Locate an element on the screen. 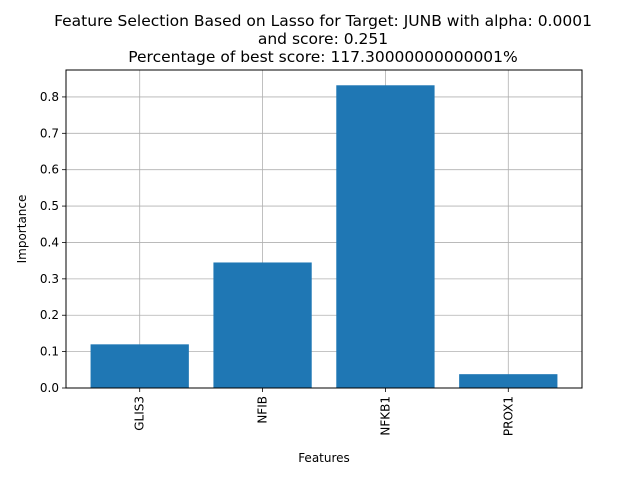 This screenshot has height=480, width=640. bar-glis3 is located at coordinates (139, 366).